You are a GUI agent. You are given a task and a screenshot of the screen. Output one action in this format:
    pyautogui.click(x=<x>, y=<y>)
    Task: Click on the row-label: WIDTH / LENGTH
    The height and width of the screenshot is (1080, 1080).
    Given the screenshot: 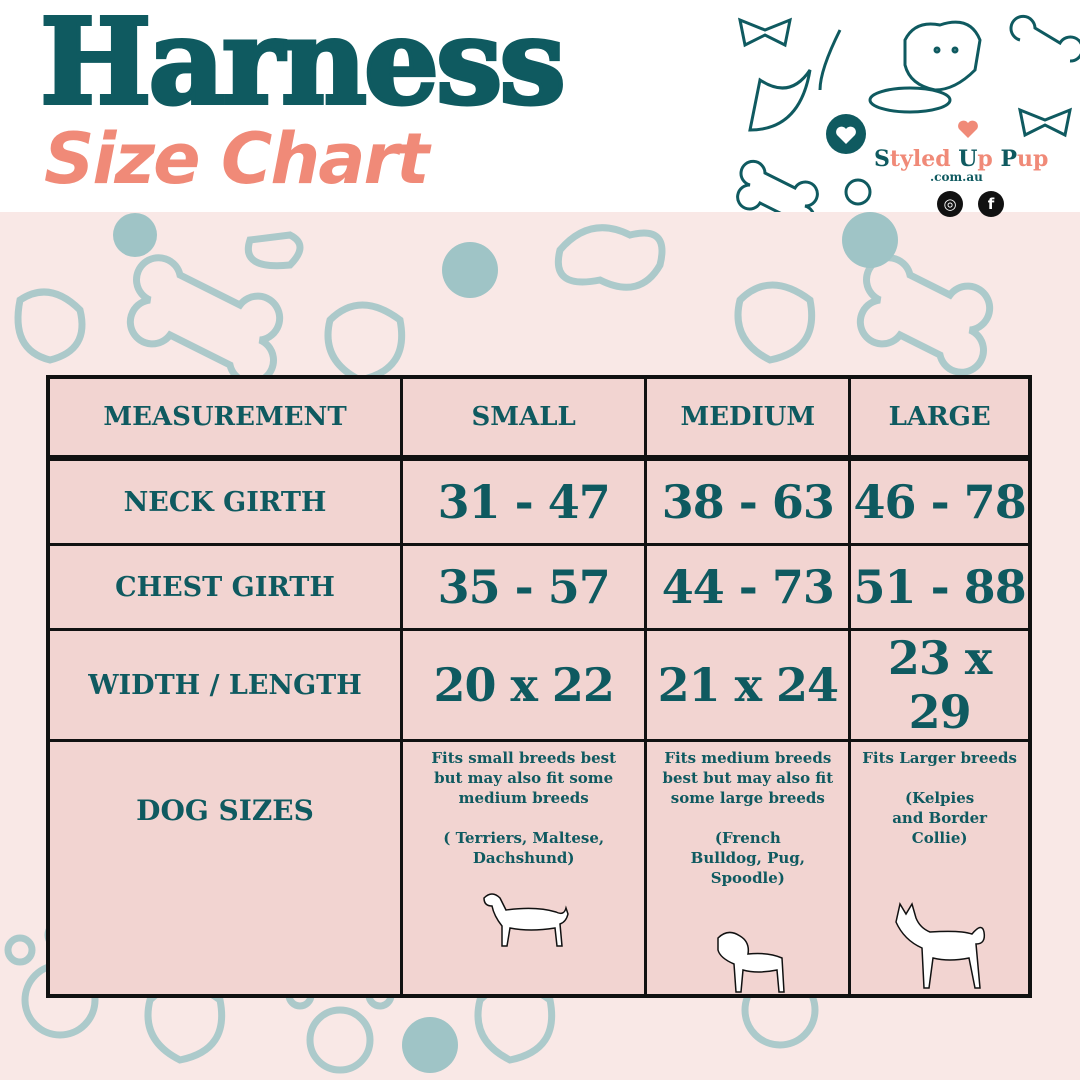 What is the action you would take?
    pyautogui.click(x=224, y=685)
    